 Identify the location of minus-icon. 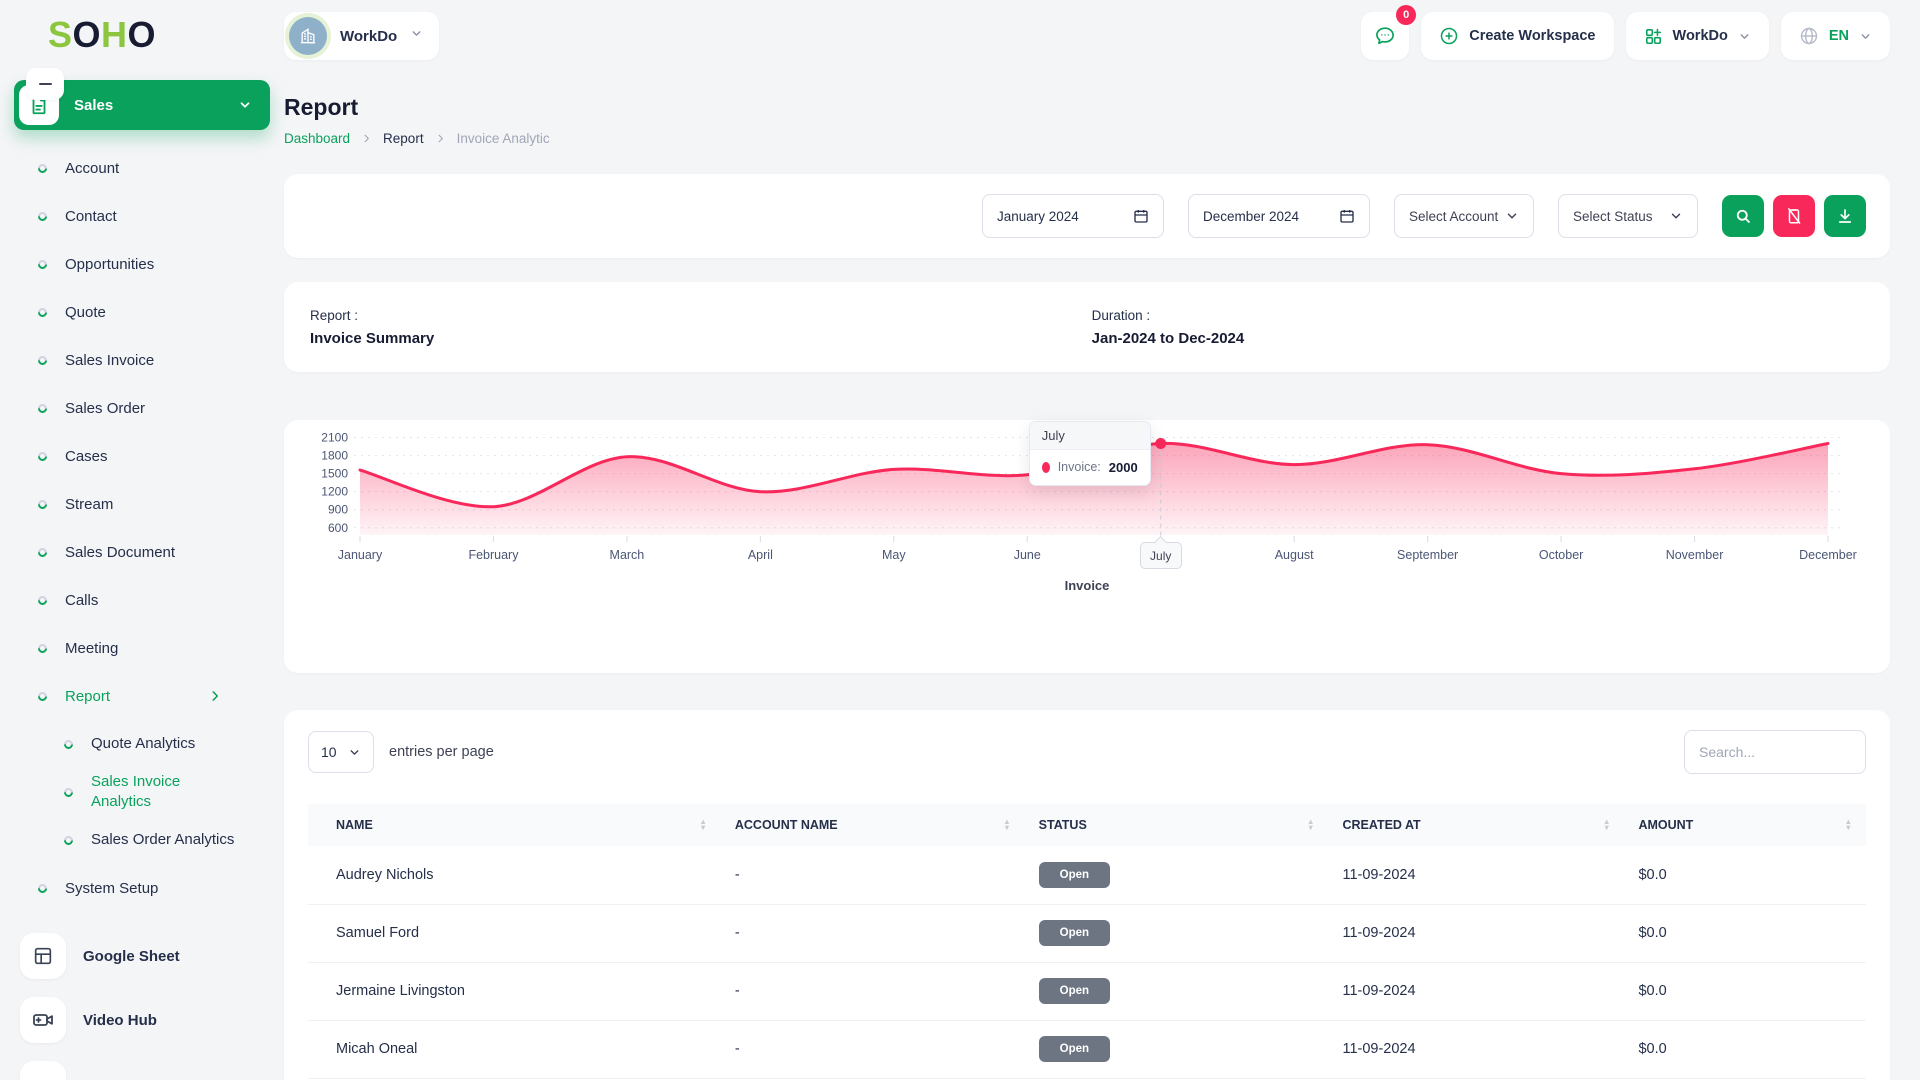
(45, 84).